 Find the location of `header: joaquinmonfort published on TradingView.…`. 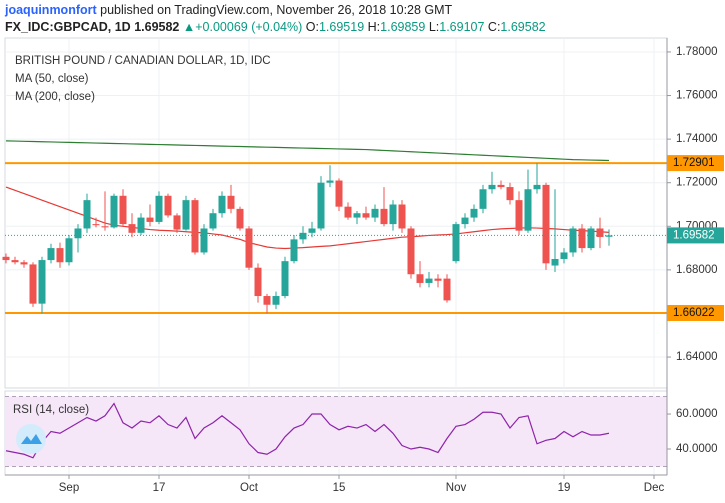

header: joaquinmonfort published on TradingView.… is located at coordinates (275, 19).